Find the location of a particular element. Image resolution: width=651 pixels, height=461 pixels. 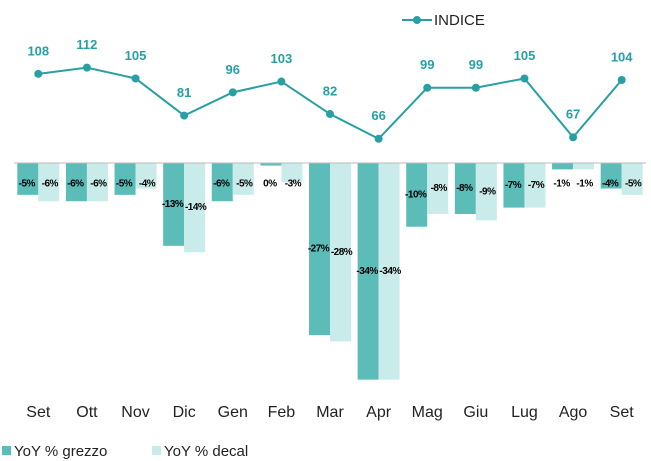

x-tick-label: Apr is located at coordinates (379, 412).